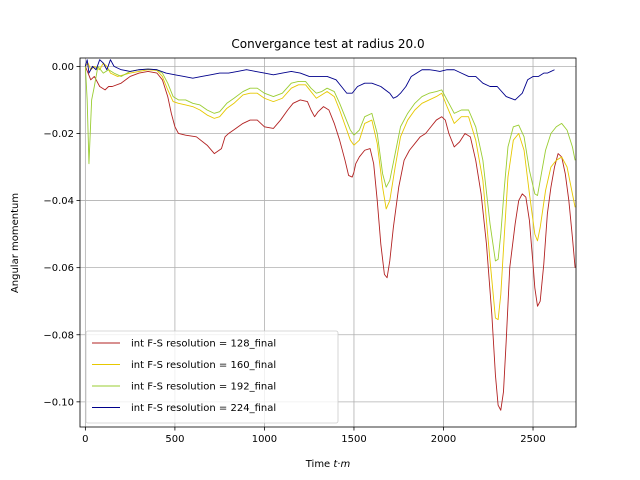  I want to click on x-tick-label: 2500, so click(532, 439).